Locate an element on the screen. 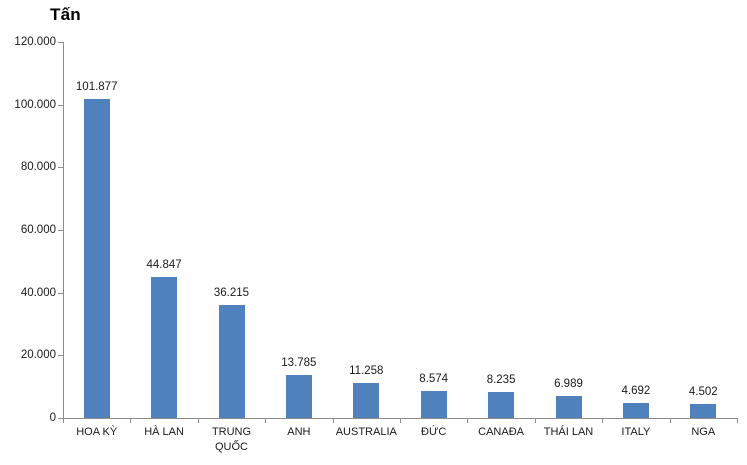 This screenshot has height=465, width=747. x-tick-label: ITALY is located at coordinates (636, 432).